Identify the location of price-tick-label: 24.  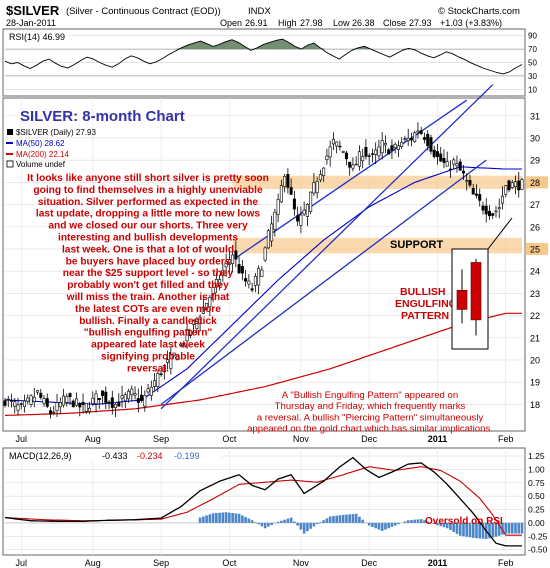
(535, 272).